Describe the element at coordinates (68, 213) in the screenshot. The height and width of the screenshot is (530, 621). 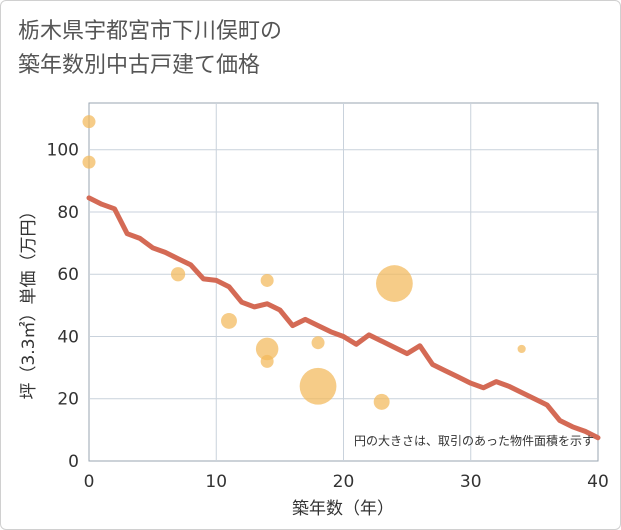
I see `y-tick-label: 80` at that location.